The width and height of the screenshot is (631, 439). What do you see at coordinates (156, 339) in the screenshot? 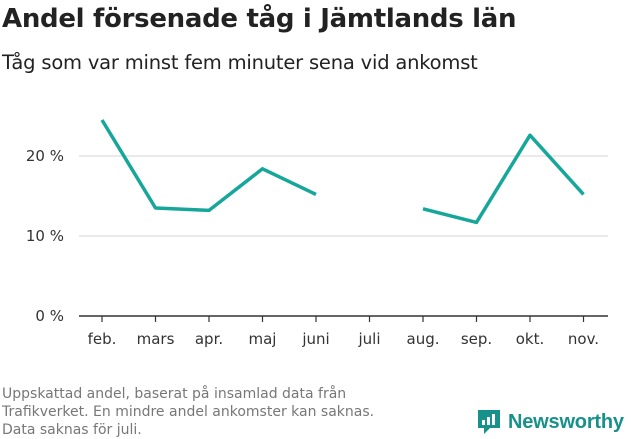
I see `x-tick-label: mars` at bounding box center [156, 339].